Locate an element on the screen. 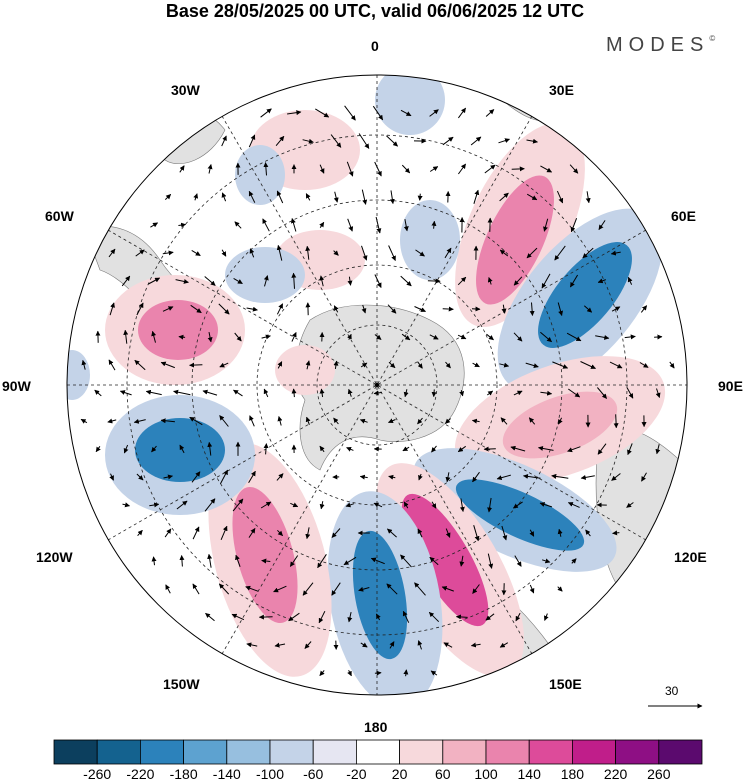  negative-anomaly-core is located at coordinates (585, 295).